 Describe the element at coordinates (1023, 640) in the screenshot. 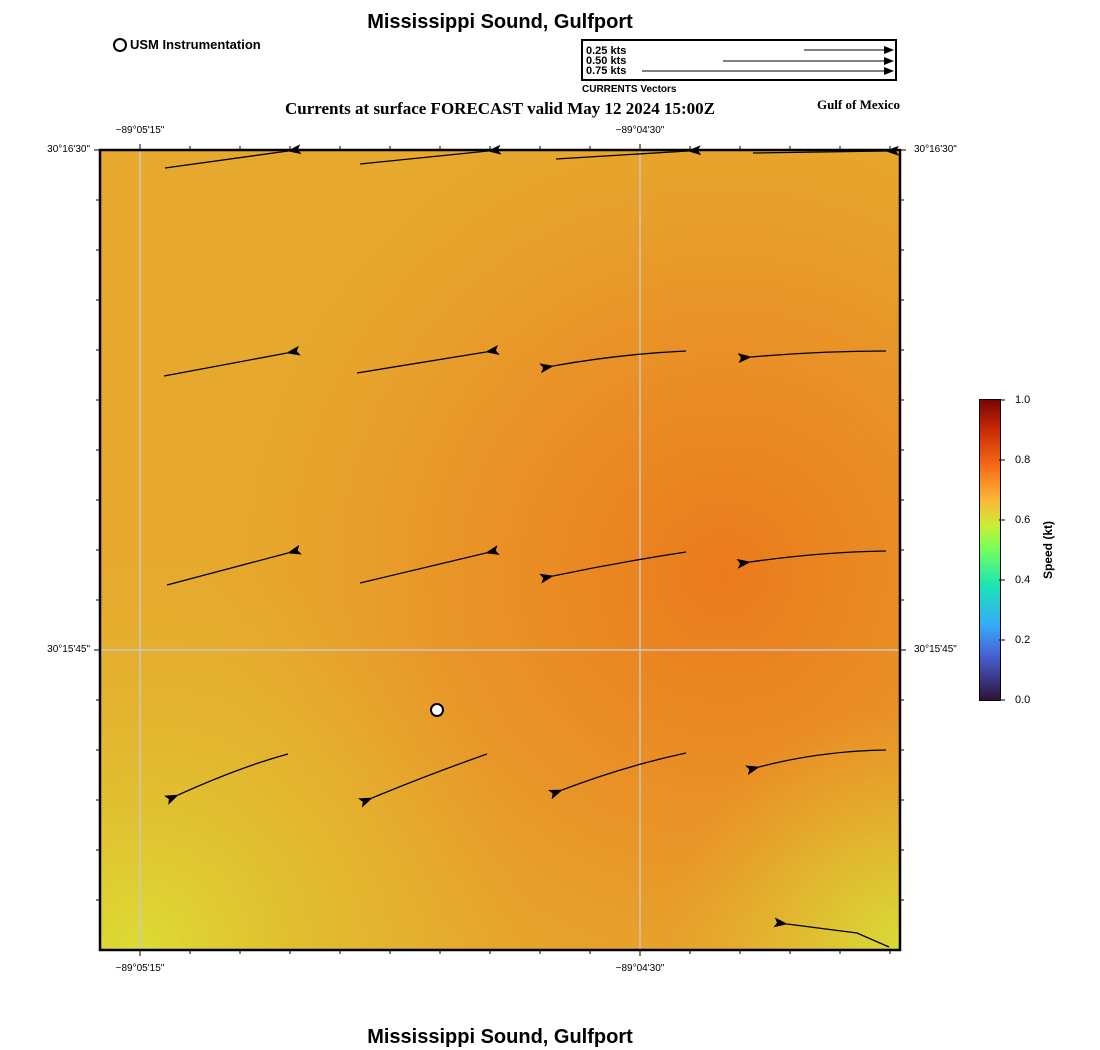

I see `colorbar-tick-label: 0.2` at that location.